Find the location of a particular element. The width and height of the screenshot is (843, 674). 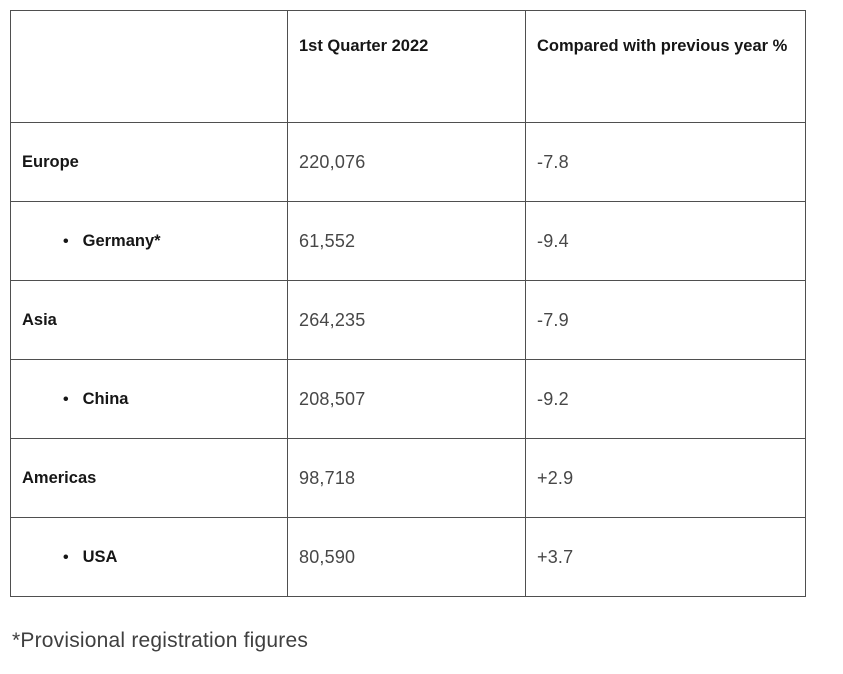

region-cell: Europe is located at coordinates (149, 162).